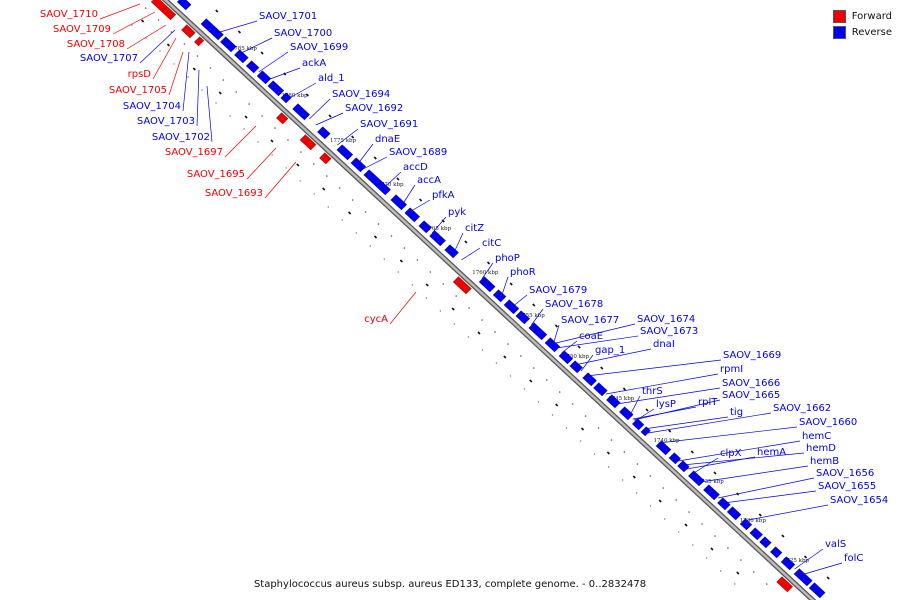 This screenshot has height=600, width=900. Describe the element at coordinates (485, 273) in the screenshot. I see `scale-tick-label: 1760 kbp` at that location.